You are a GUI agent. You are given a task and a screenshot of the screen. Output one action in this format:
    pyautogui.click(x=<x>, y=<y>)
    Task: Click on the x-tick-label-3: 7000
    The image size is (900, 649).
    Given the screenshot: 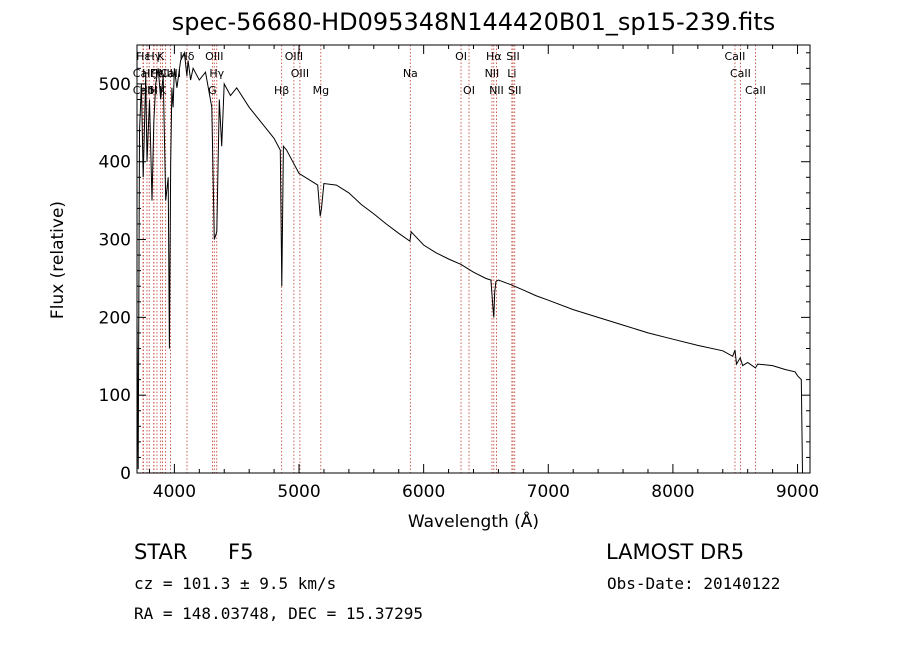 What is the action you would take?
    pyautogui.click(x=548, y=492)
    